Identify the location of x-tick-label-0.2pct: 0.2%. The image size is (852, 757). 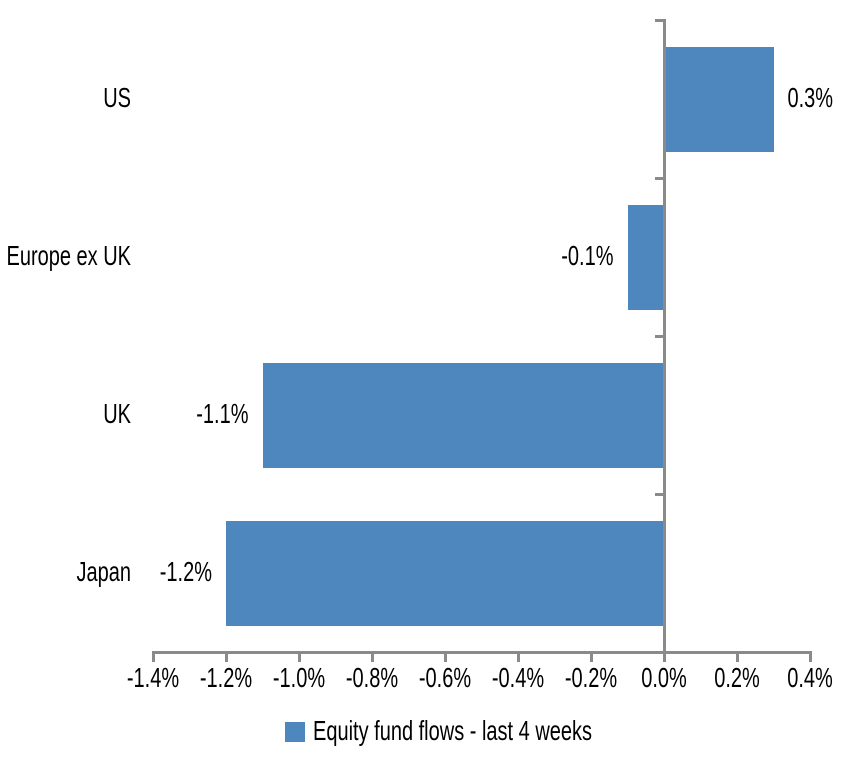
(737, 679).